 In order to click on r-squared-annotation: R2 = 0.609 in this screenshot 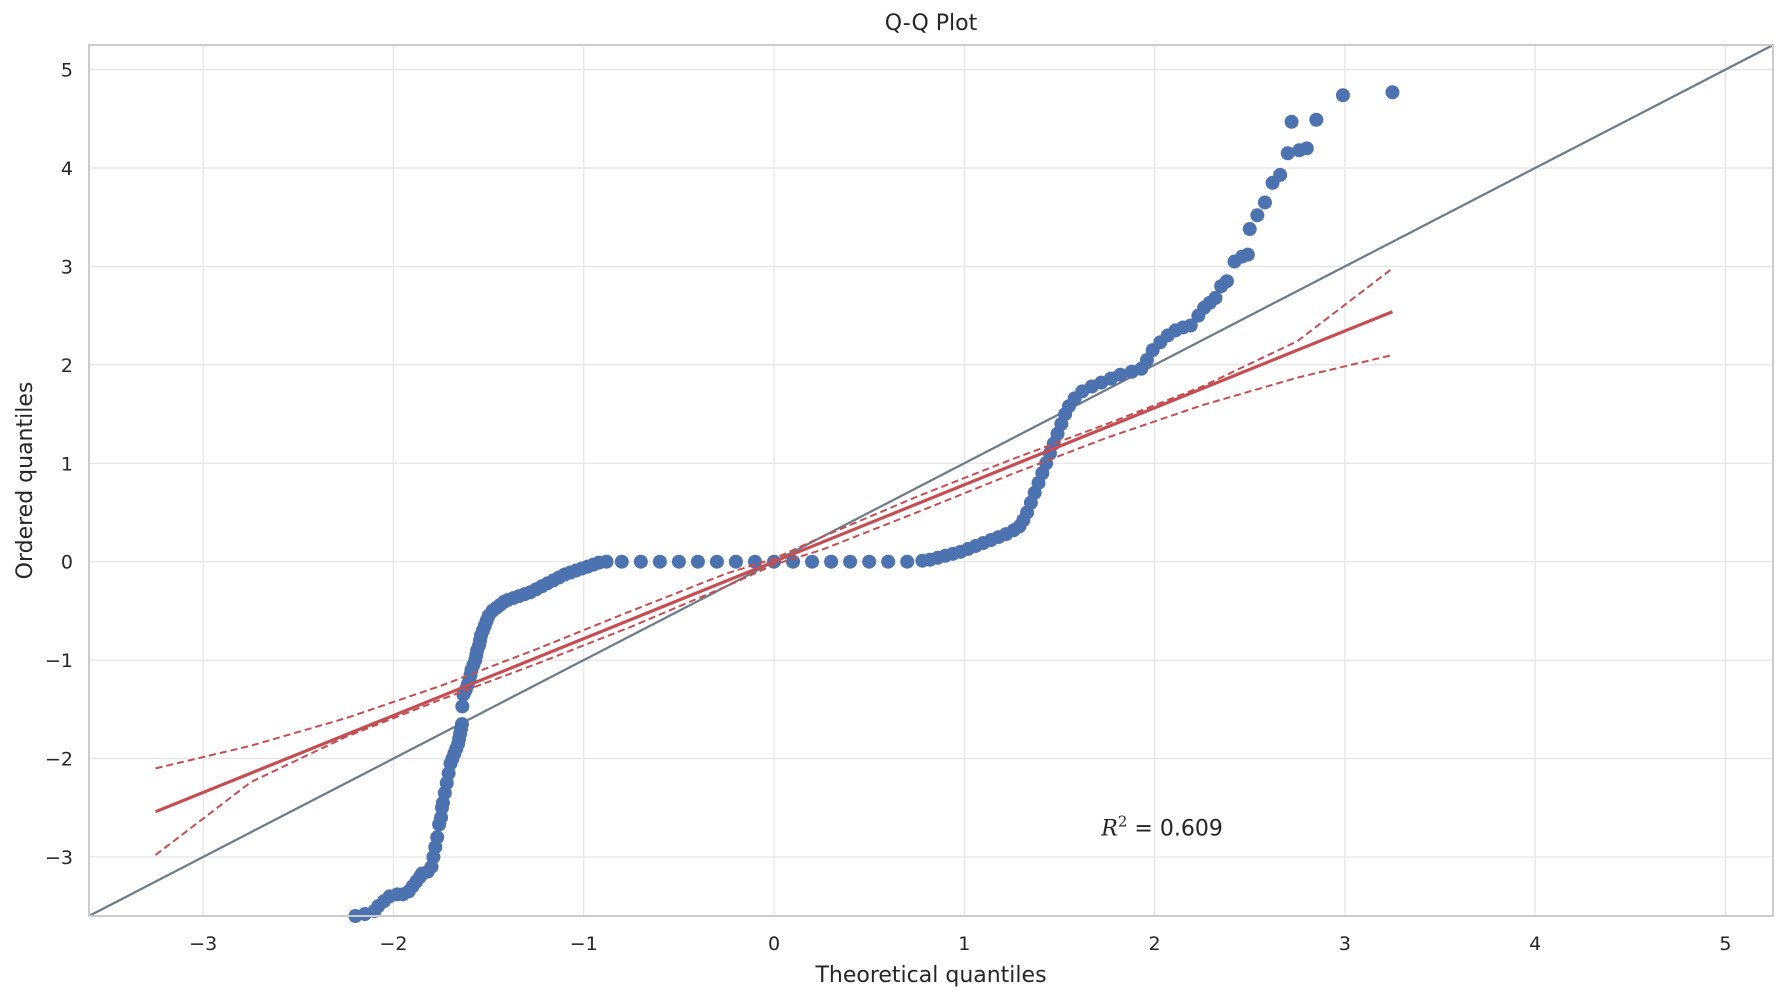, I will do `click(1161, 826)`.